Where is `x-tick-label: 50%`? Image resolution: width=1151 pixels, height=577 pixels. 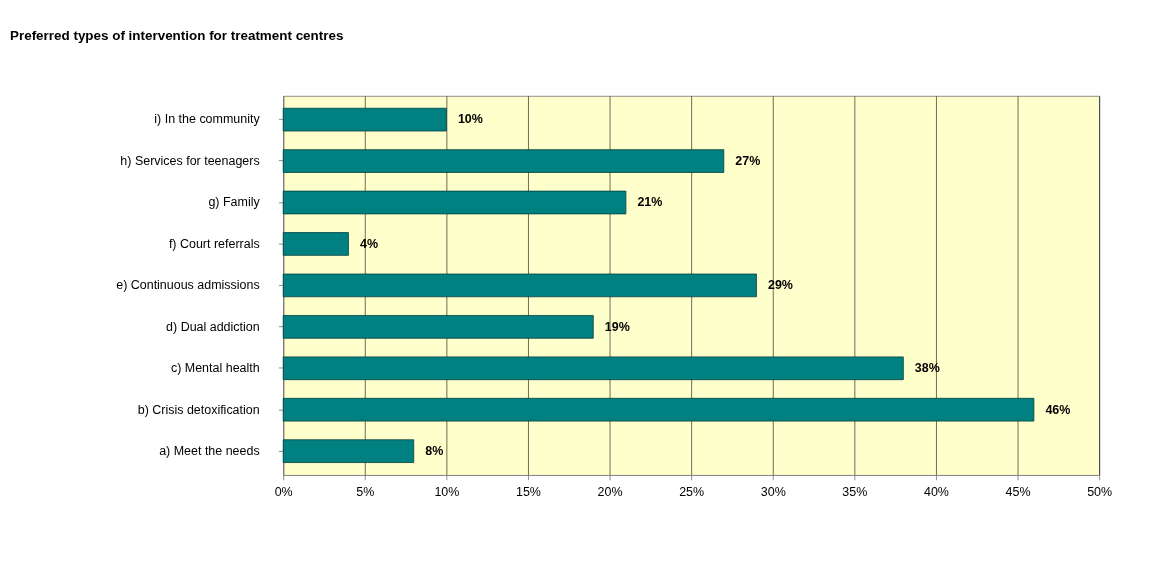
x-tick-label: 50% is located at coordinates (1100, 491).